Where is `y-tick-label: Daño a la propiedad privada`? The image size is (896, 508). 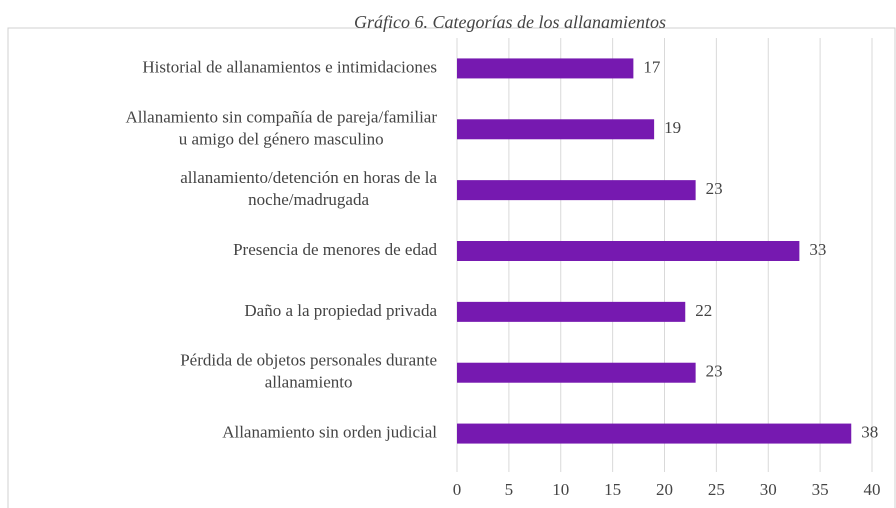
y-tick-label: Daño a la propiedad privada is located at coordinates (340, 310).